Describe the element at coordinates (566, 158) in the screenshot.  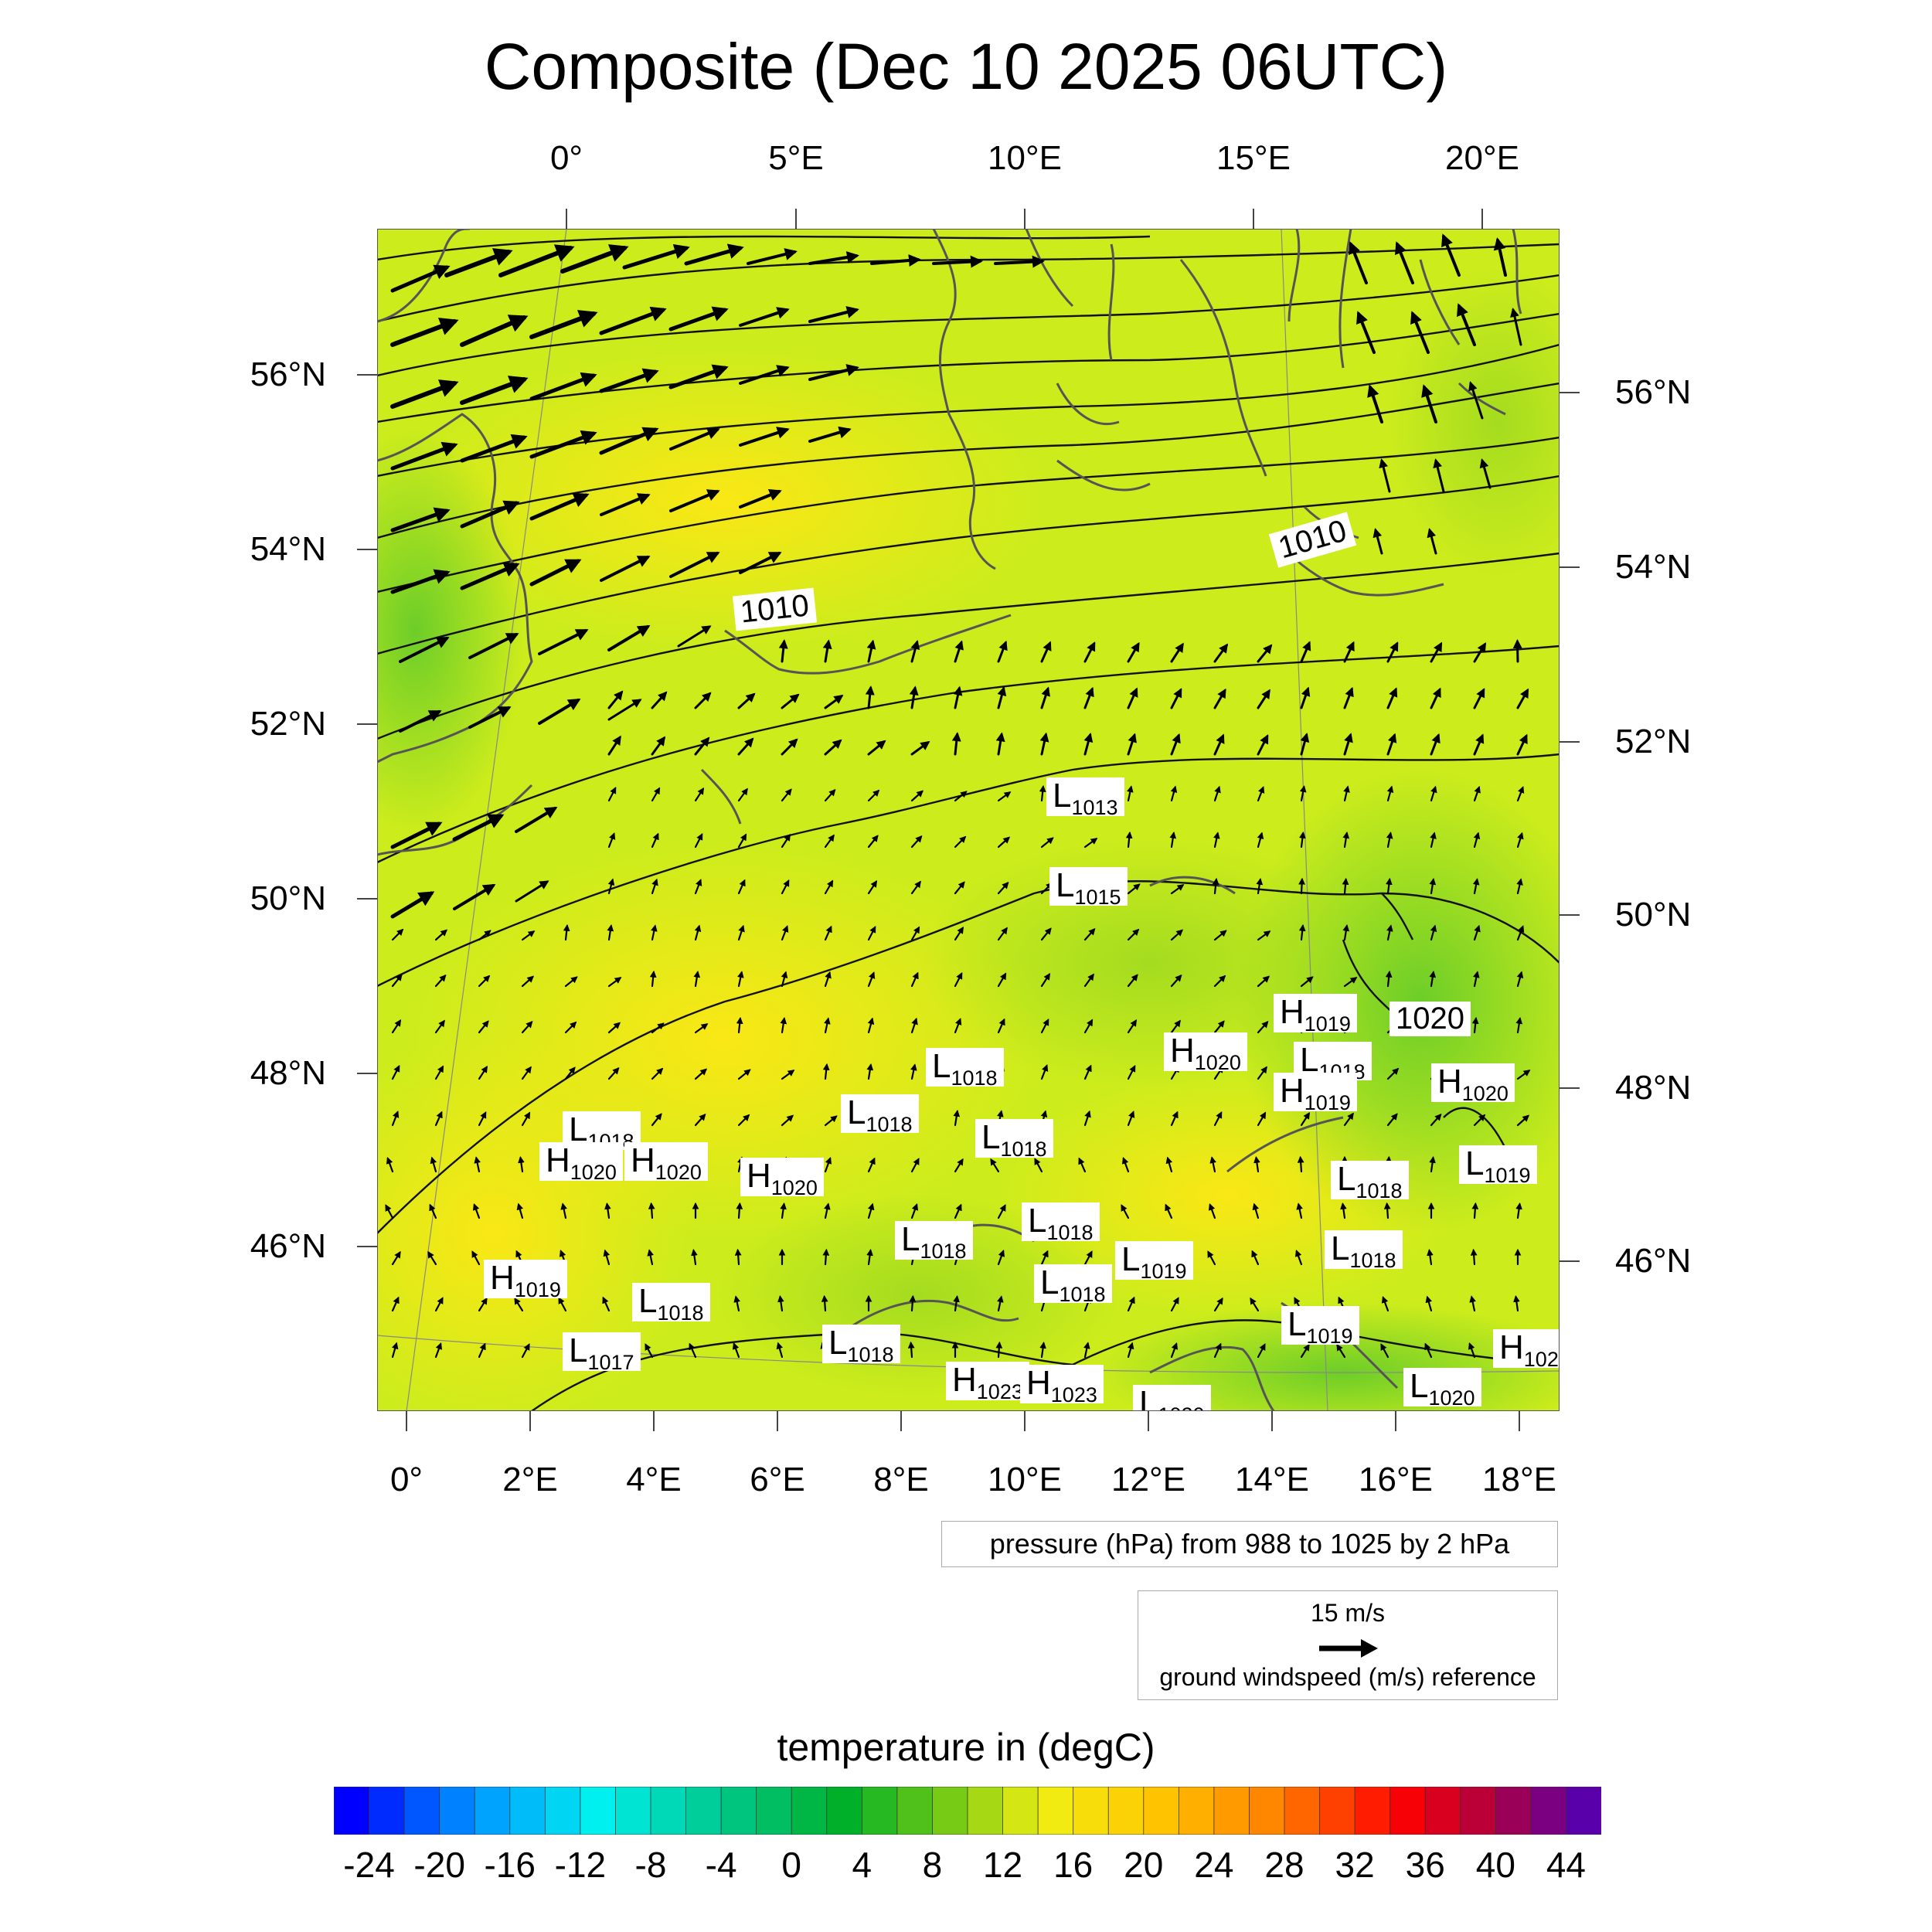
I see `top-lon-tick-0: 0°` at that location.